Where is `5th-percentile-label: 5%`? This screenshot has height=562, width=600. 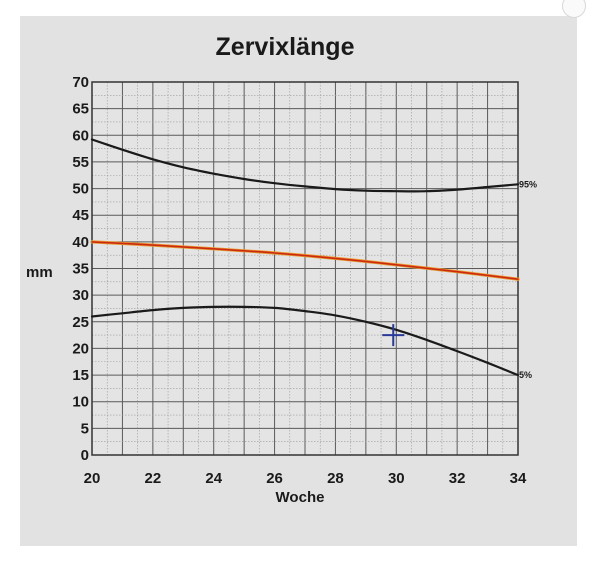 5th-percentile-label: 5% is located at coordinates (525, 375).